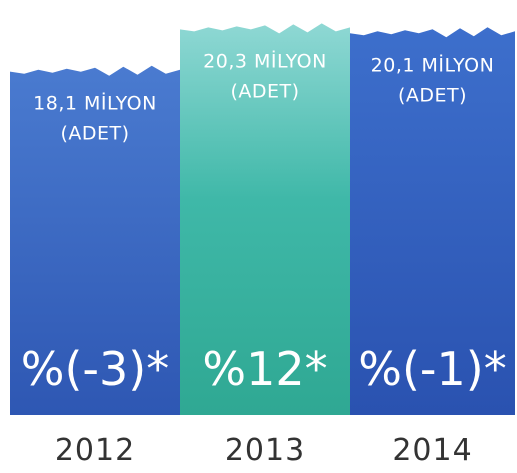  Describe the element at coordinates (95, 369) in the screenshot. I see `change-label-2012: %(-3)*` at that location.